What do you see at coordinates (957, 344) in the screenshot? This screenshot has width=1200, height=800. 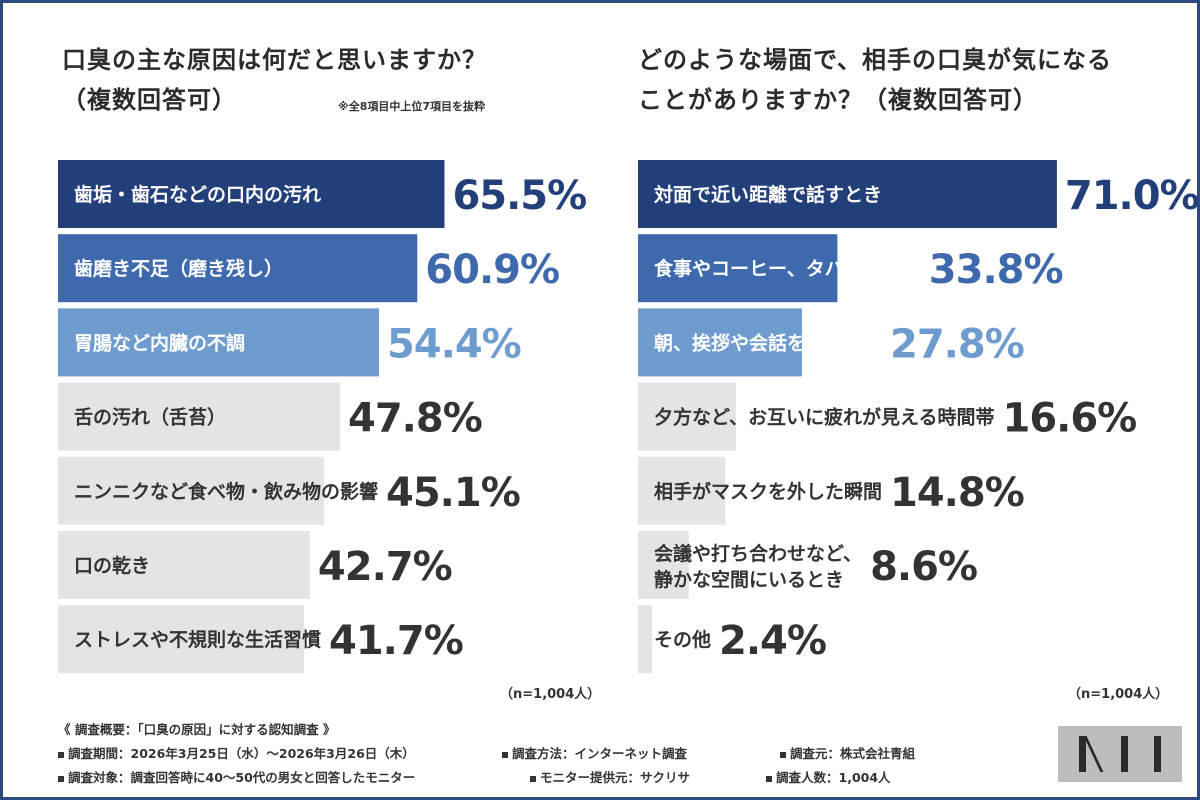 I see `right-value-label-3: 27.8%` at bounding box center [957, 344].